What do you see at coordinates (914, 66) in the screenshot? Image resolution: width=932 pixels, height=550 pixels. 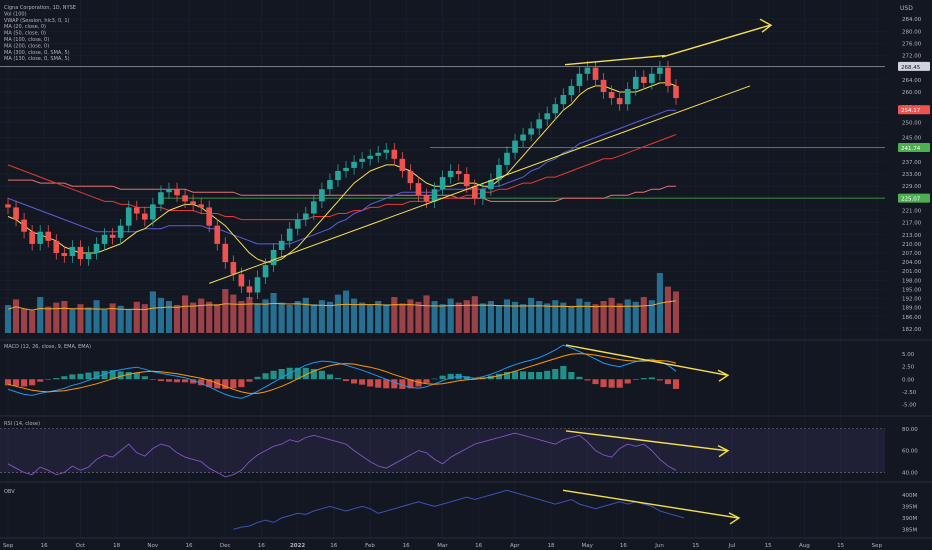 I see `price-label-box` at bounding box center [914, 66].